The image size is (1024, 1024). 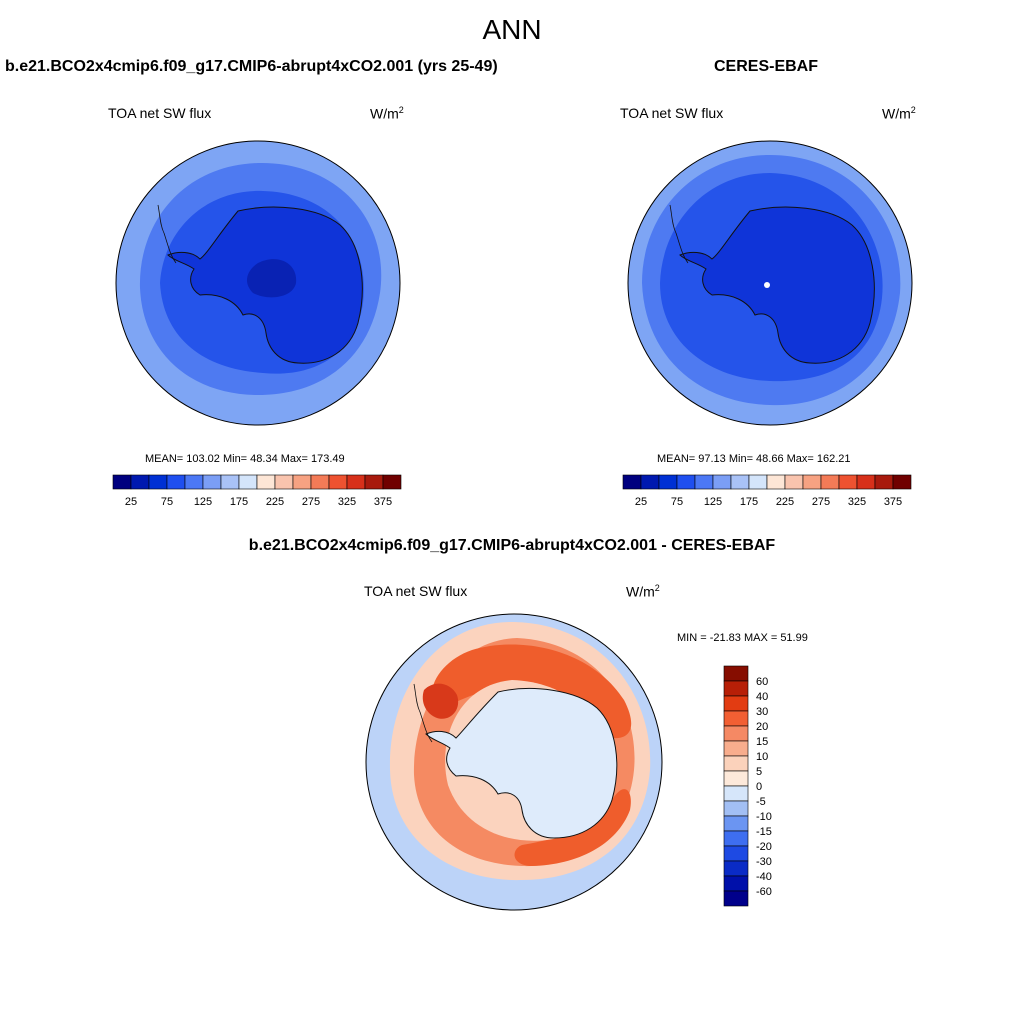 I want to click on diff-map-peninsula, so click(x=423, y=713).